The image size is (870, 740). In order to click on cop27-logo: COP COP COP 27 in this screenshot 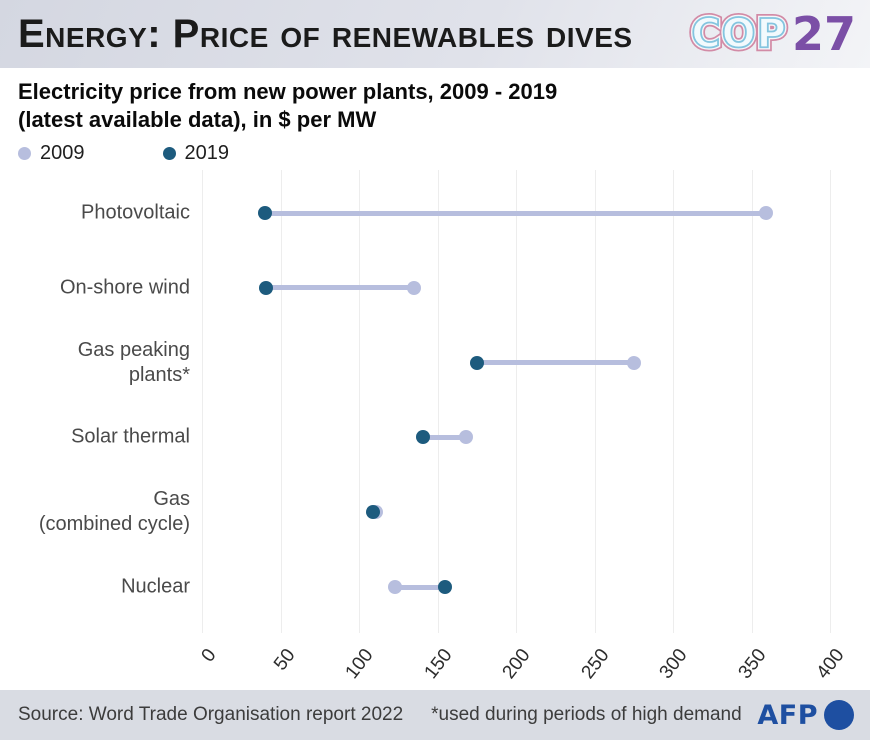, I will do `click(771, 34)`.